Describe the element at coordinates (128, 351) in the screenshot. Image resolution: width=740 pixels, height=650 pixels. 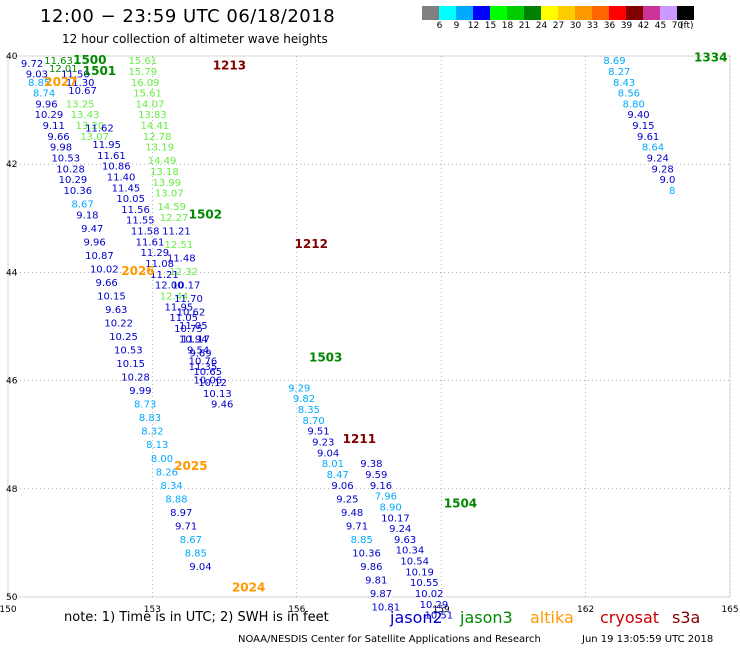
I see `wave-height-value: 10.53` at that location.